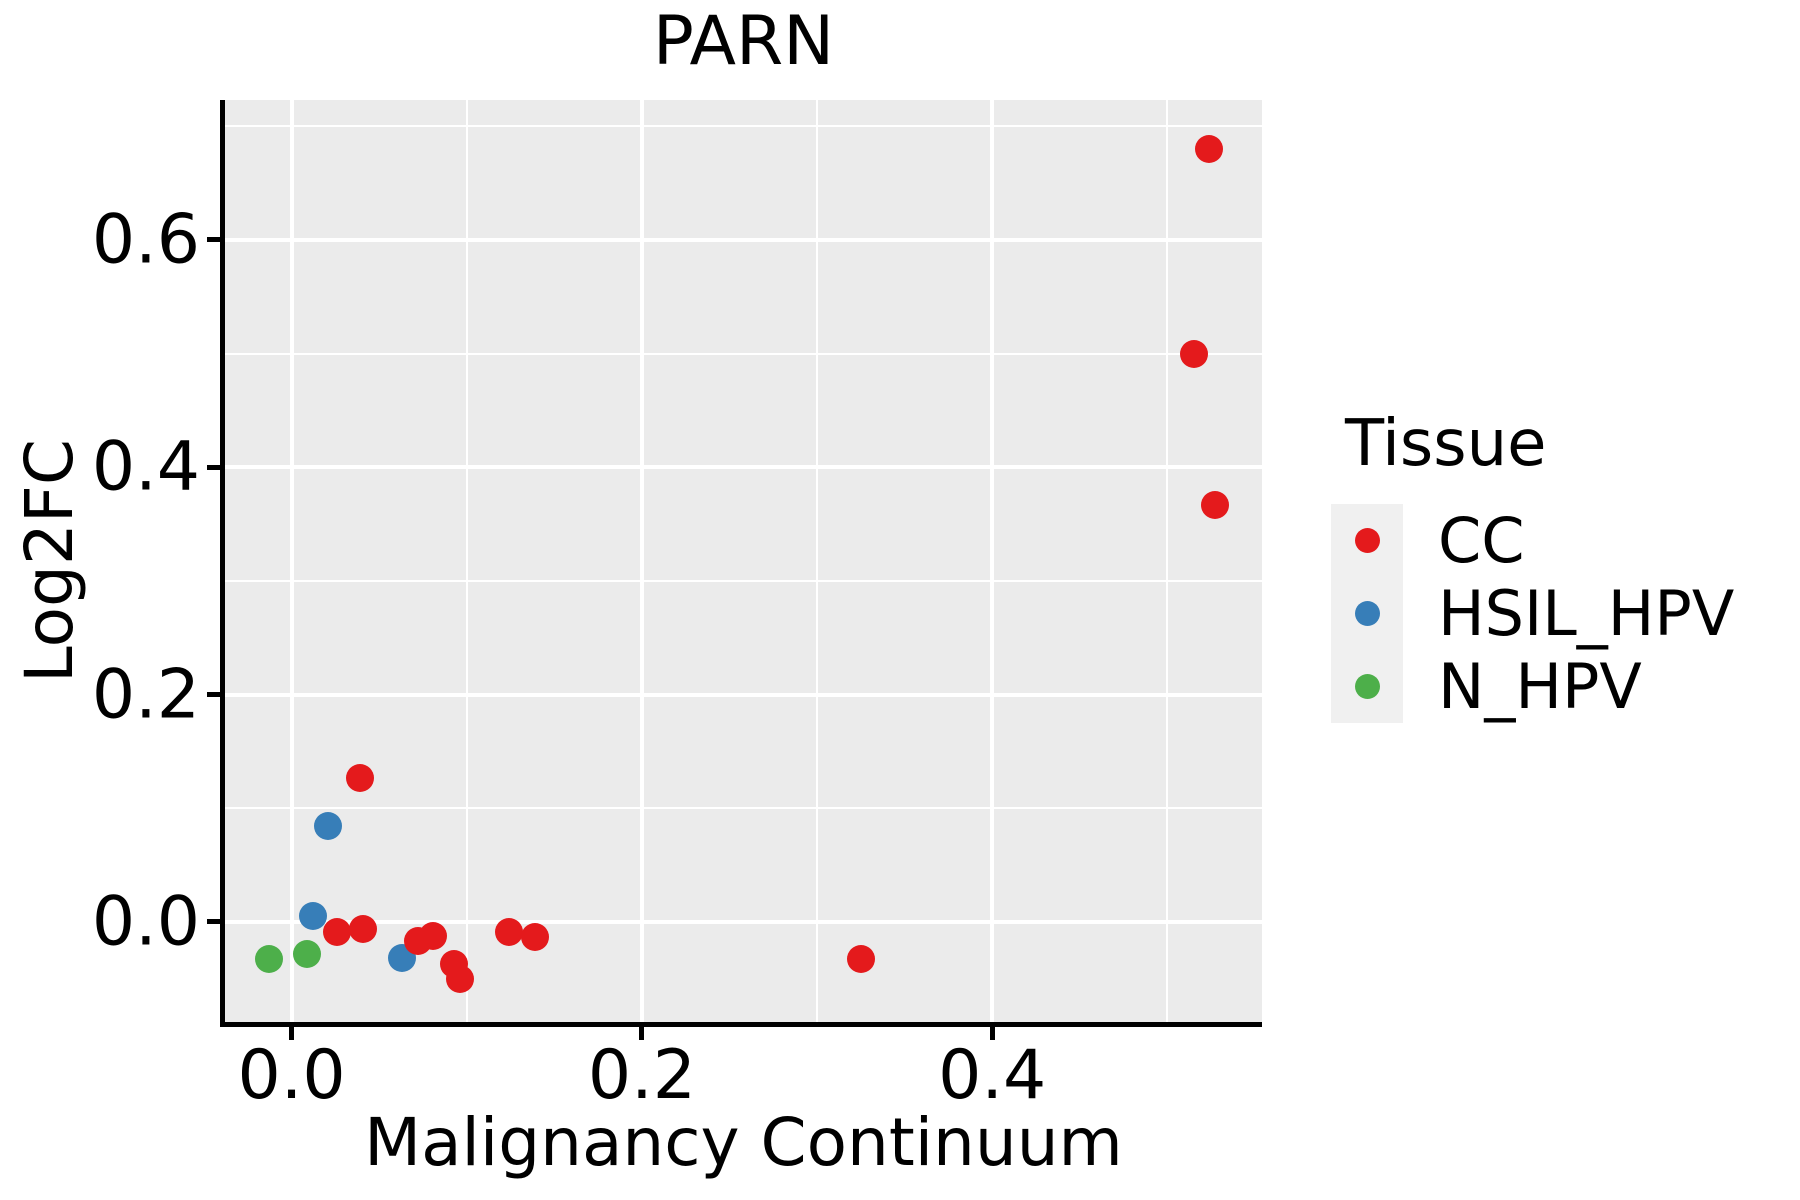 Image resolution: width=1800 pixels, height=1200 pixels. I want to click on legend-dot-icon-N_HPV, so click(1367, 686).